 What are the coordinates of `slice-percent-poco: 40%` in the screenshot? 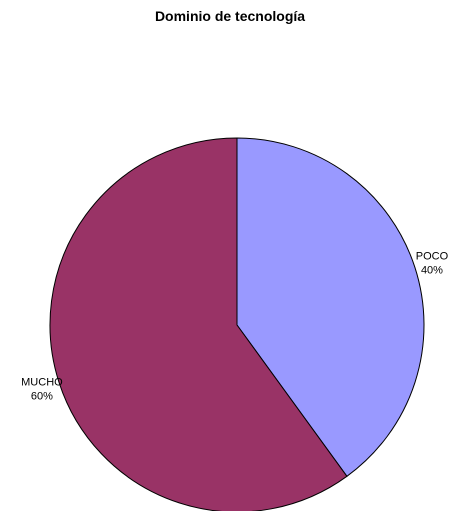 It's located at (432, 271).